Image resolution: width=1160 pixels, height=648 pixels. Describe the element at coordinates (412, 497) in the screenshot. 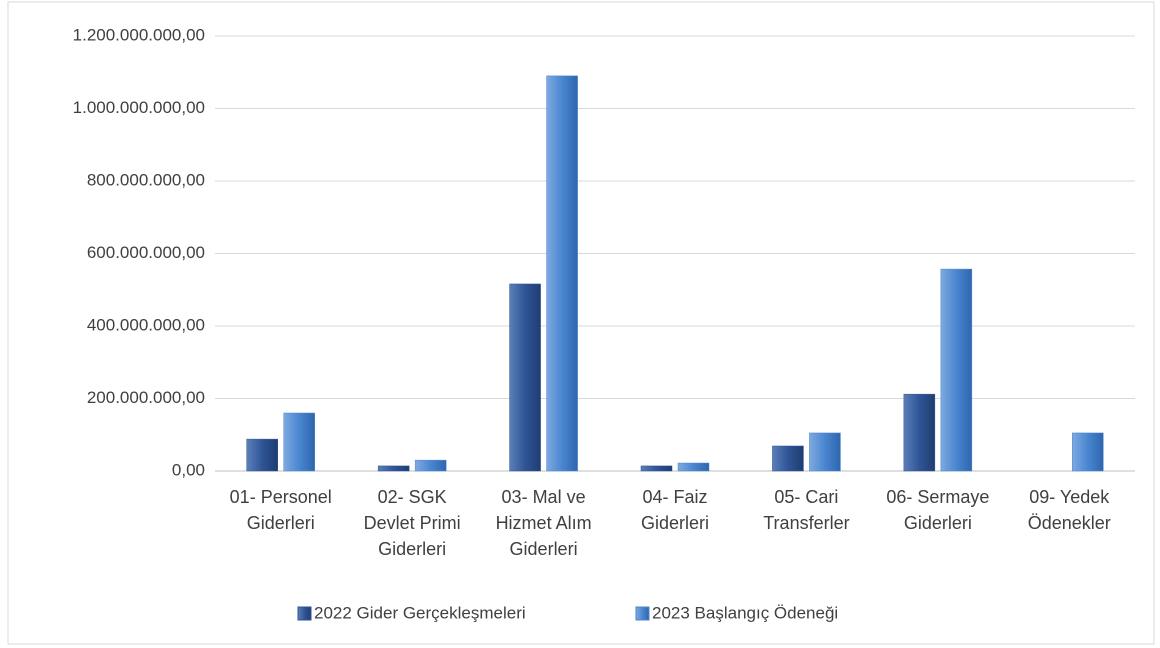

I see `x-tick-label: 02- SGK` at that location.